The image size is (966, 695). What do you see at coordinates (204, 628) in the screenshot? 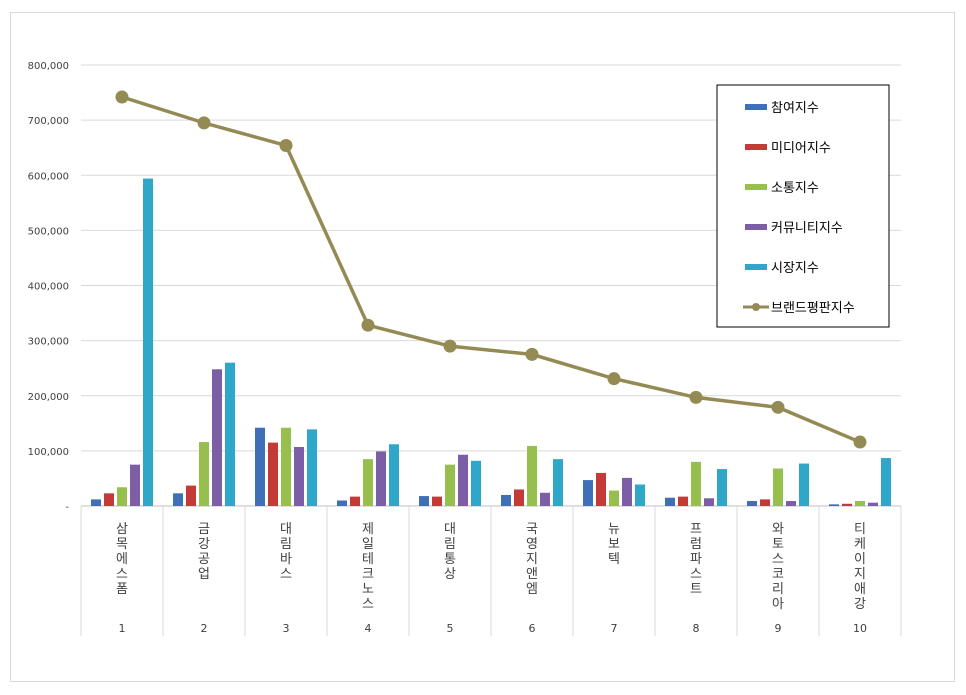
I see `category-rank: 2` at bounding box center [204, 628].